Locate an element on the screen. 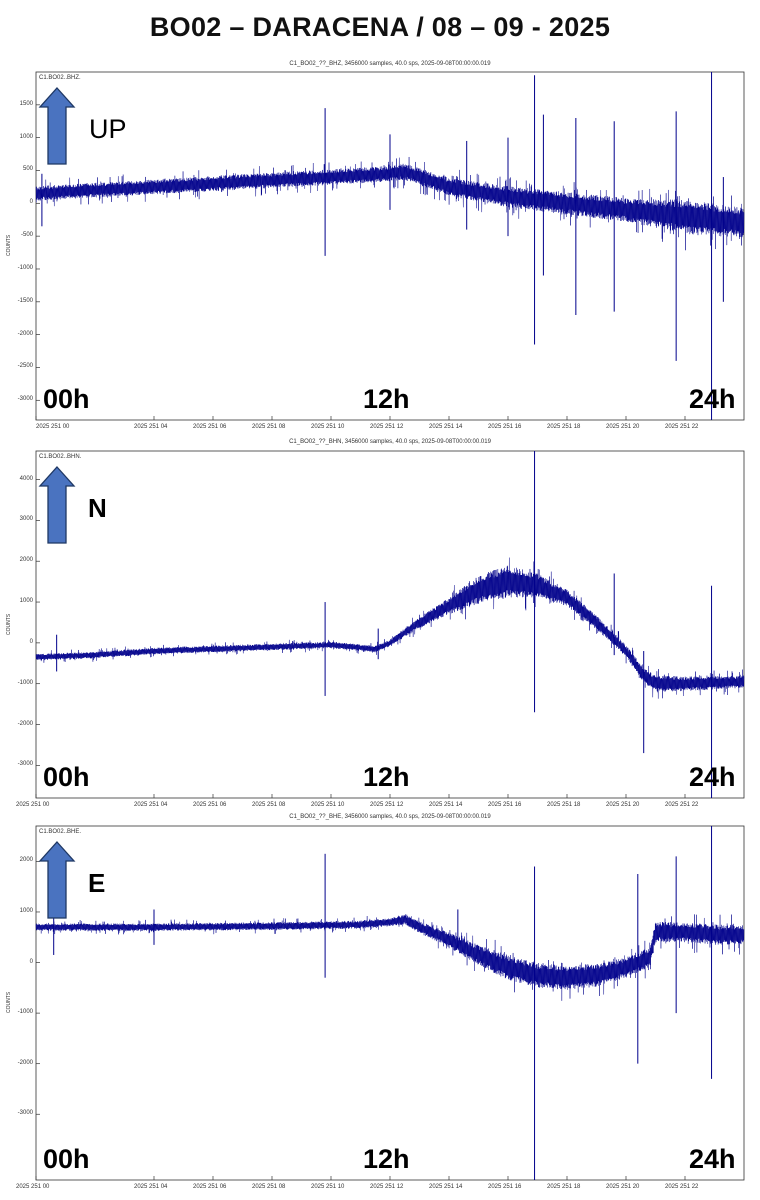  y-tick-label: 3000 is located at coordinates (26, 519).